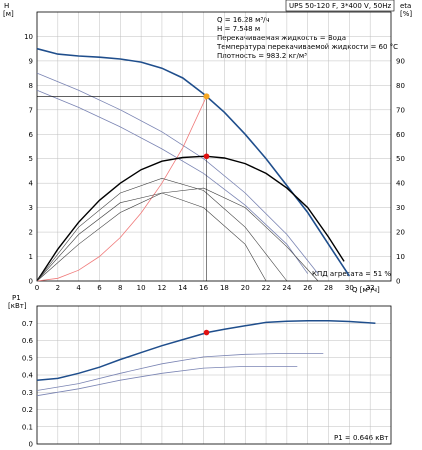 The width and height of the screenshot is (422, 450). I want to click on title-box, so click(340, 6).